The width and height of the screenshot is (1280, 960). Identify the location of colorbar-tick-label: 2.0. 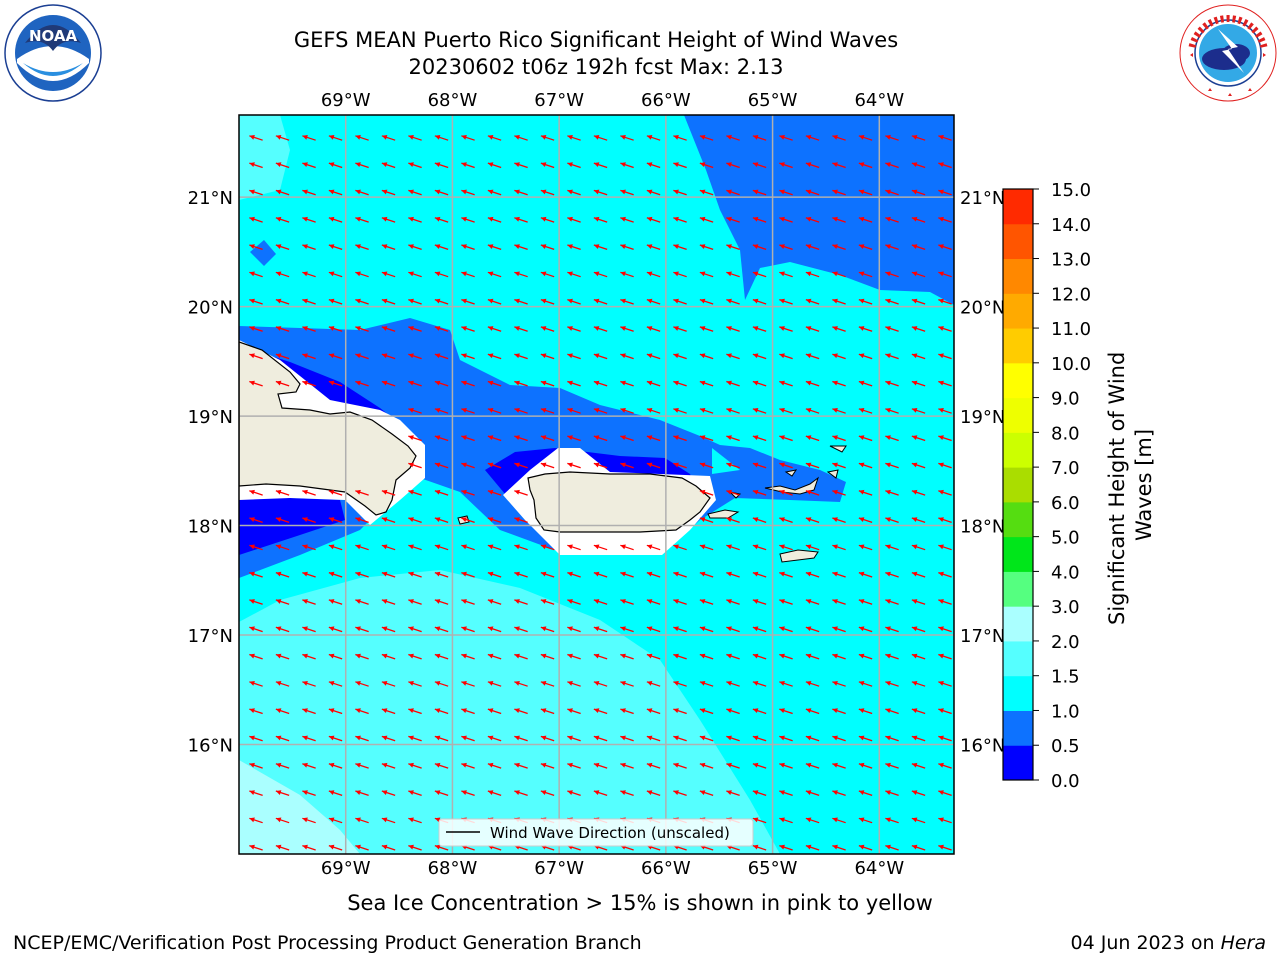
(1065, 642).